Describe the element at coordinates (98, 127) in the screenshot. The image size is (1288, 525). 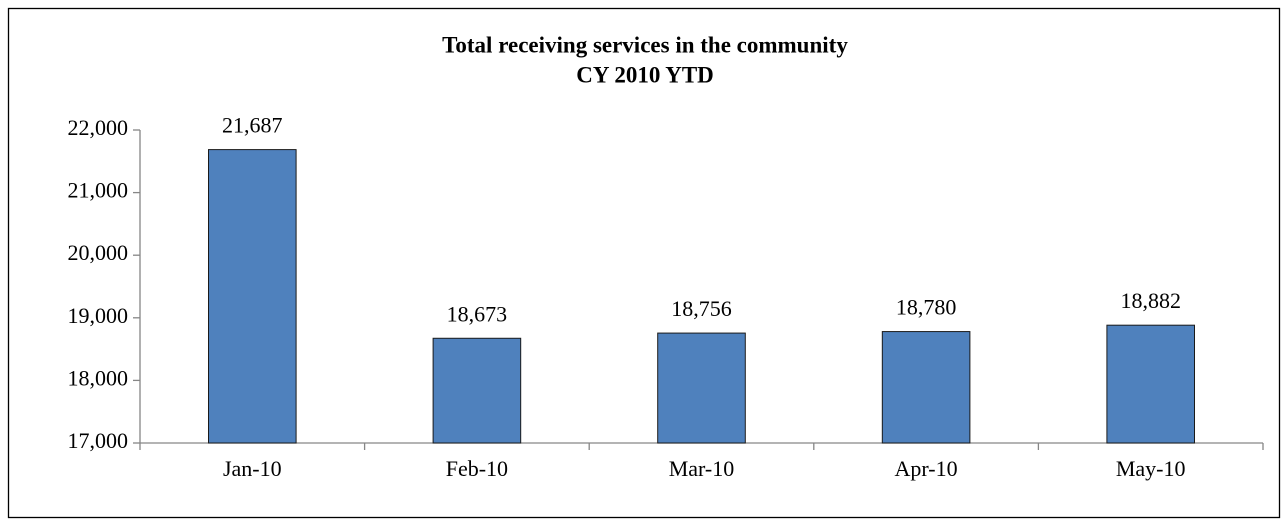
I see `y-tick-label: 22,000` at that location.